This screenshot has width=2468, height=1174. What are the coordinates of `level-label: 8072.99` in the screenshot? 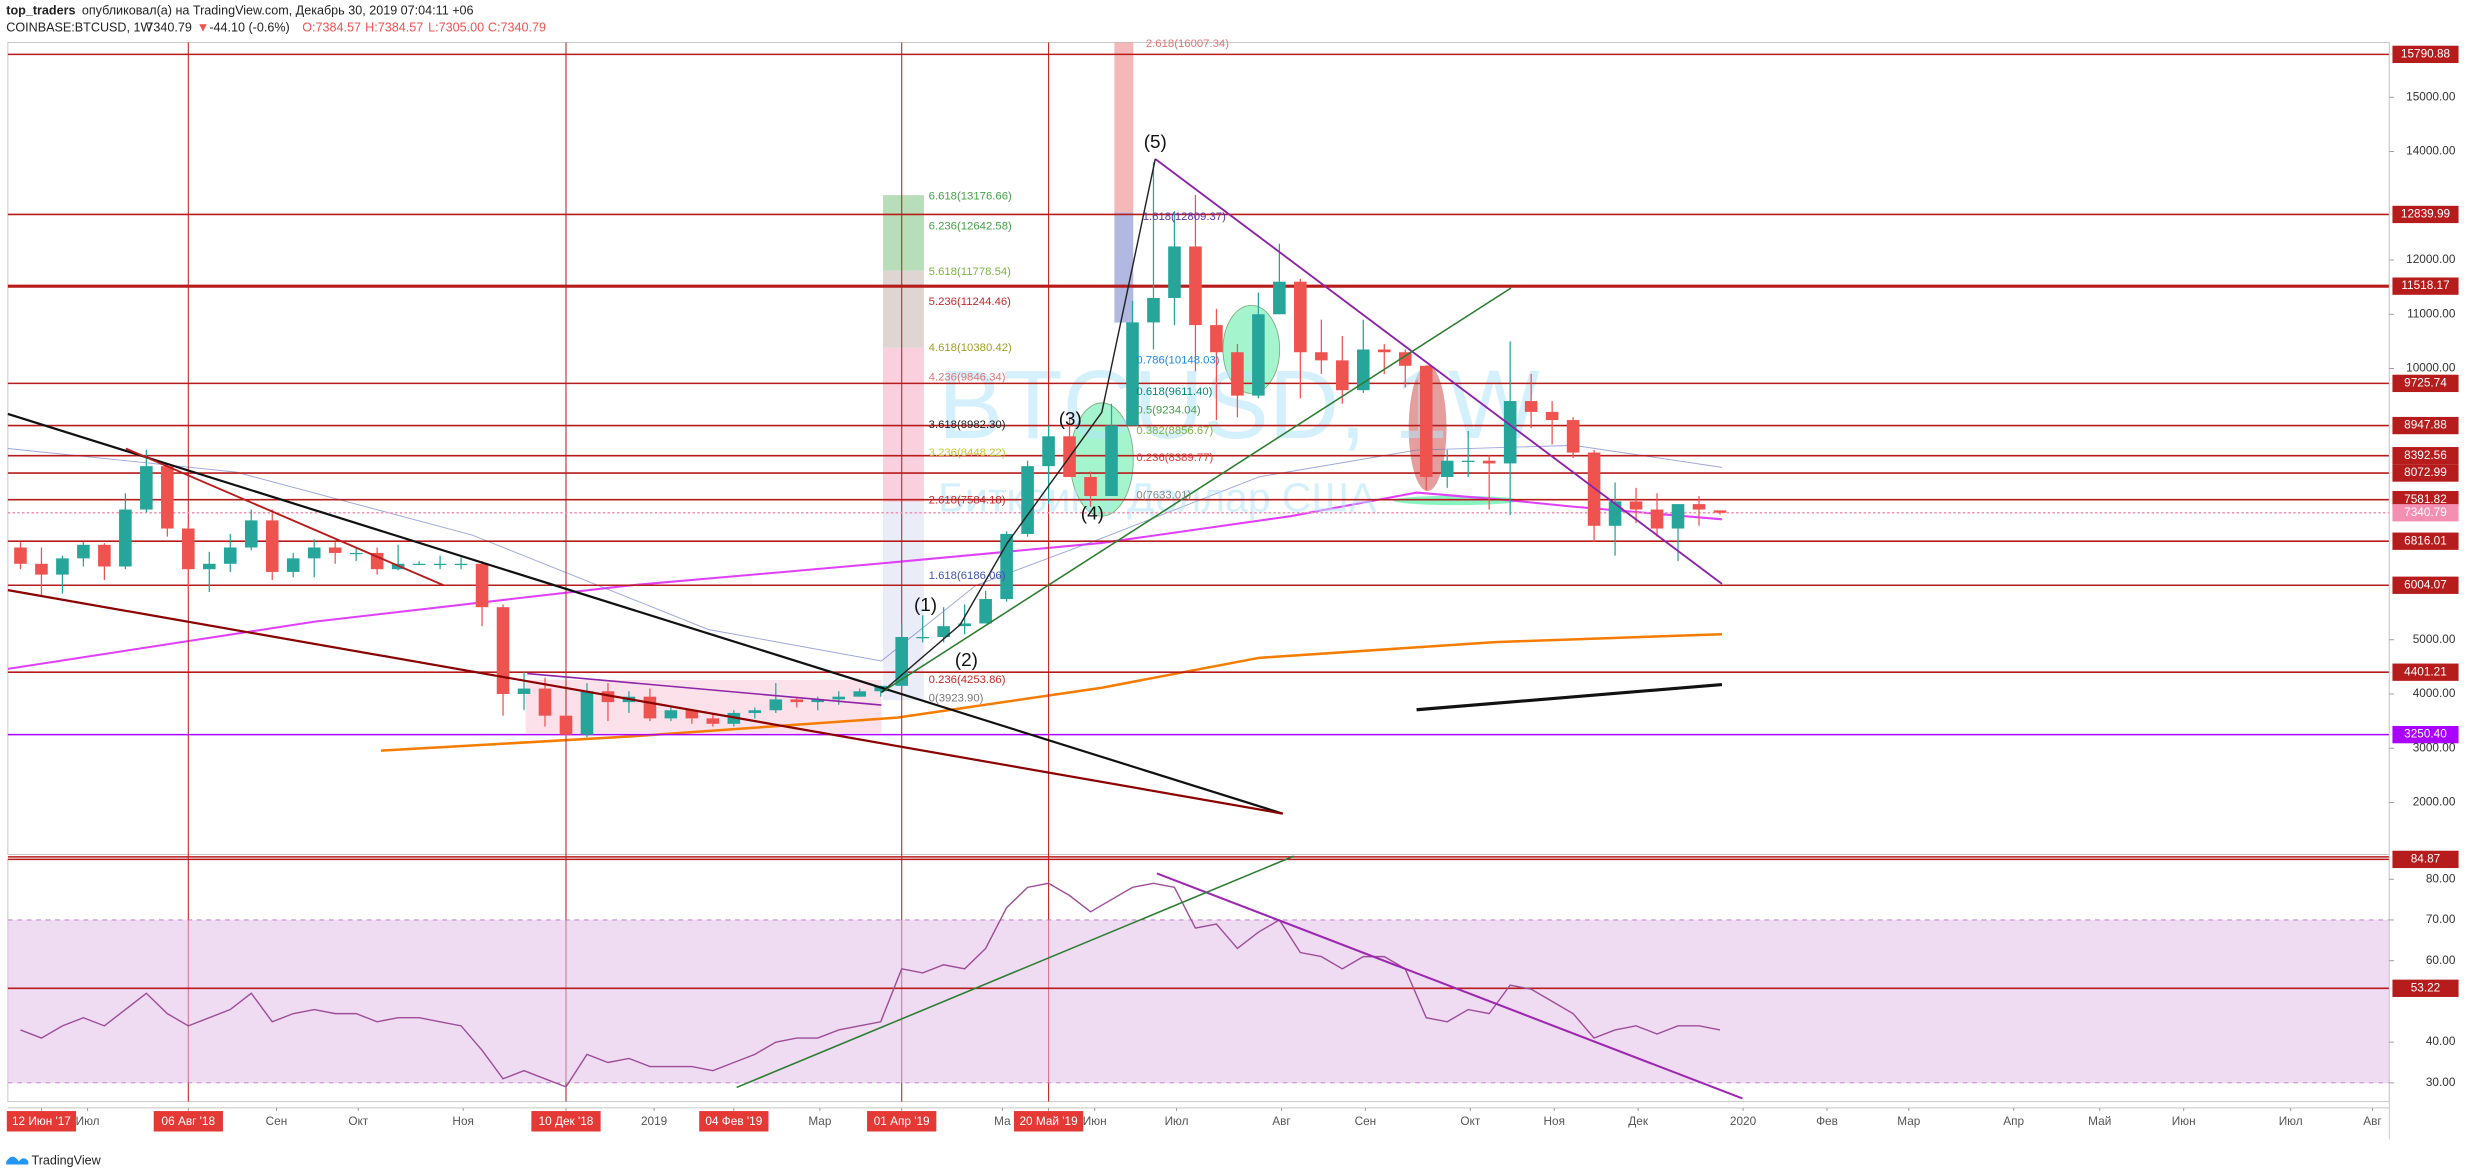 It's located at (2425, 472).